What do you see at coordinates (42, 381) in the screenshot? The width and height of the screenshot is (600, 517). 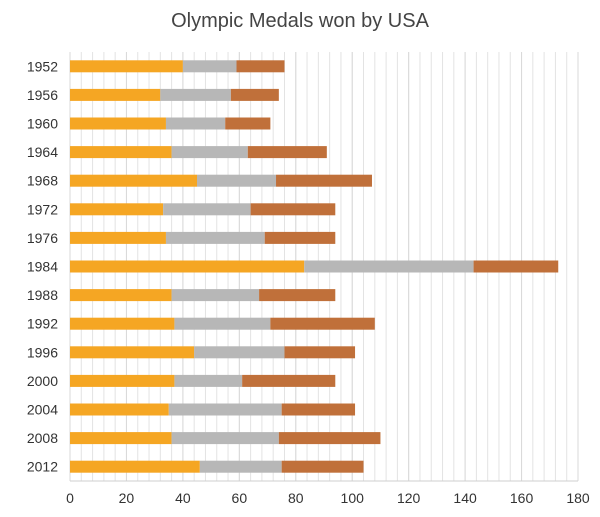 I see `y-tick-label: 2000` at bounding box center [42, 381].